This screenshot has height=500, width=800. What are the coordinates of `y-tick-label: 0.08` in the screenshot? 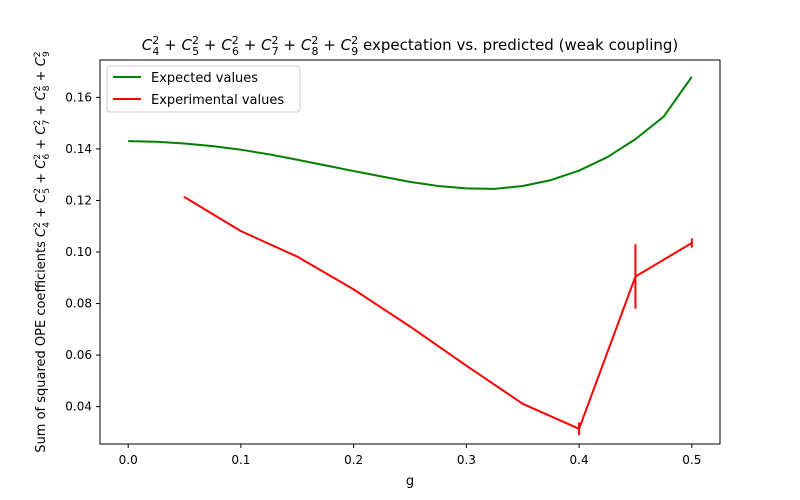 It's located at (78, 304).